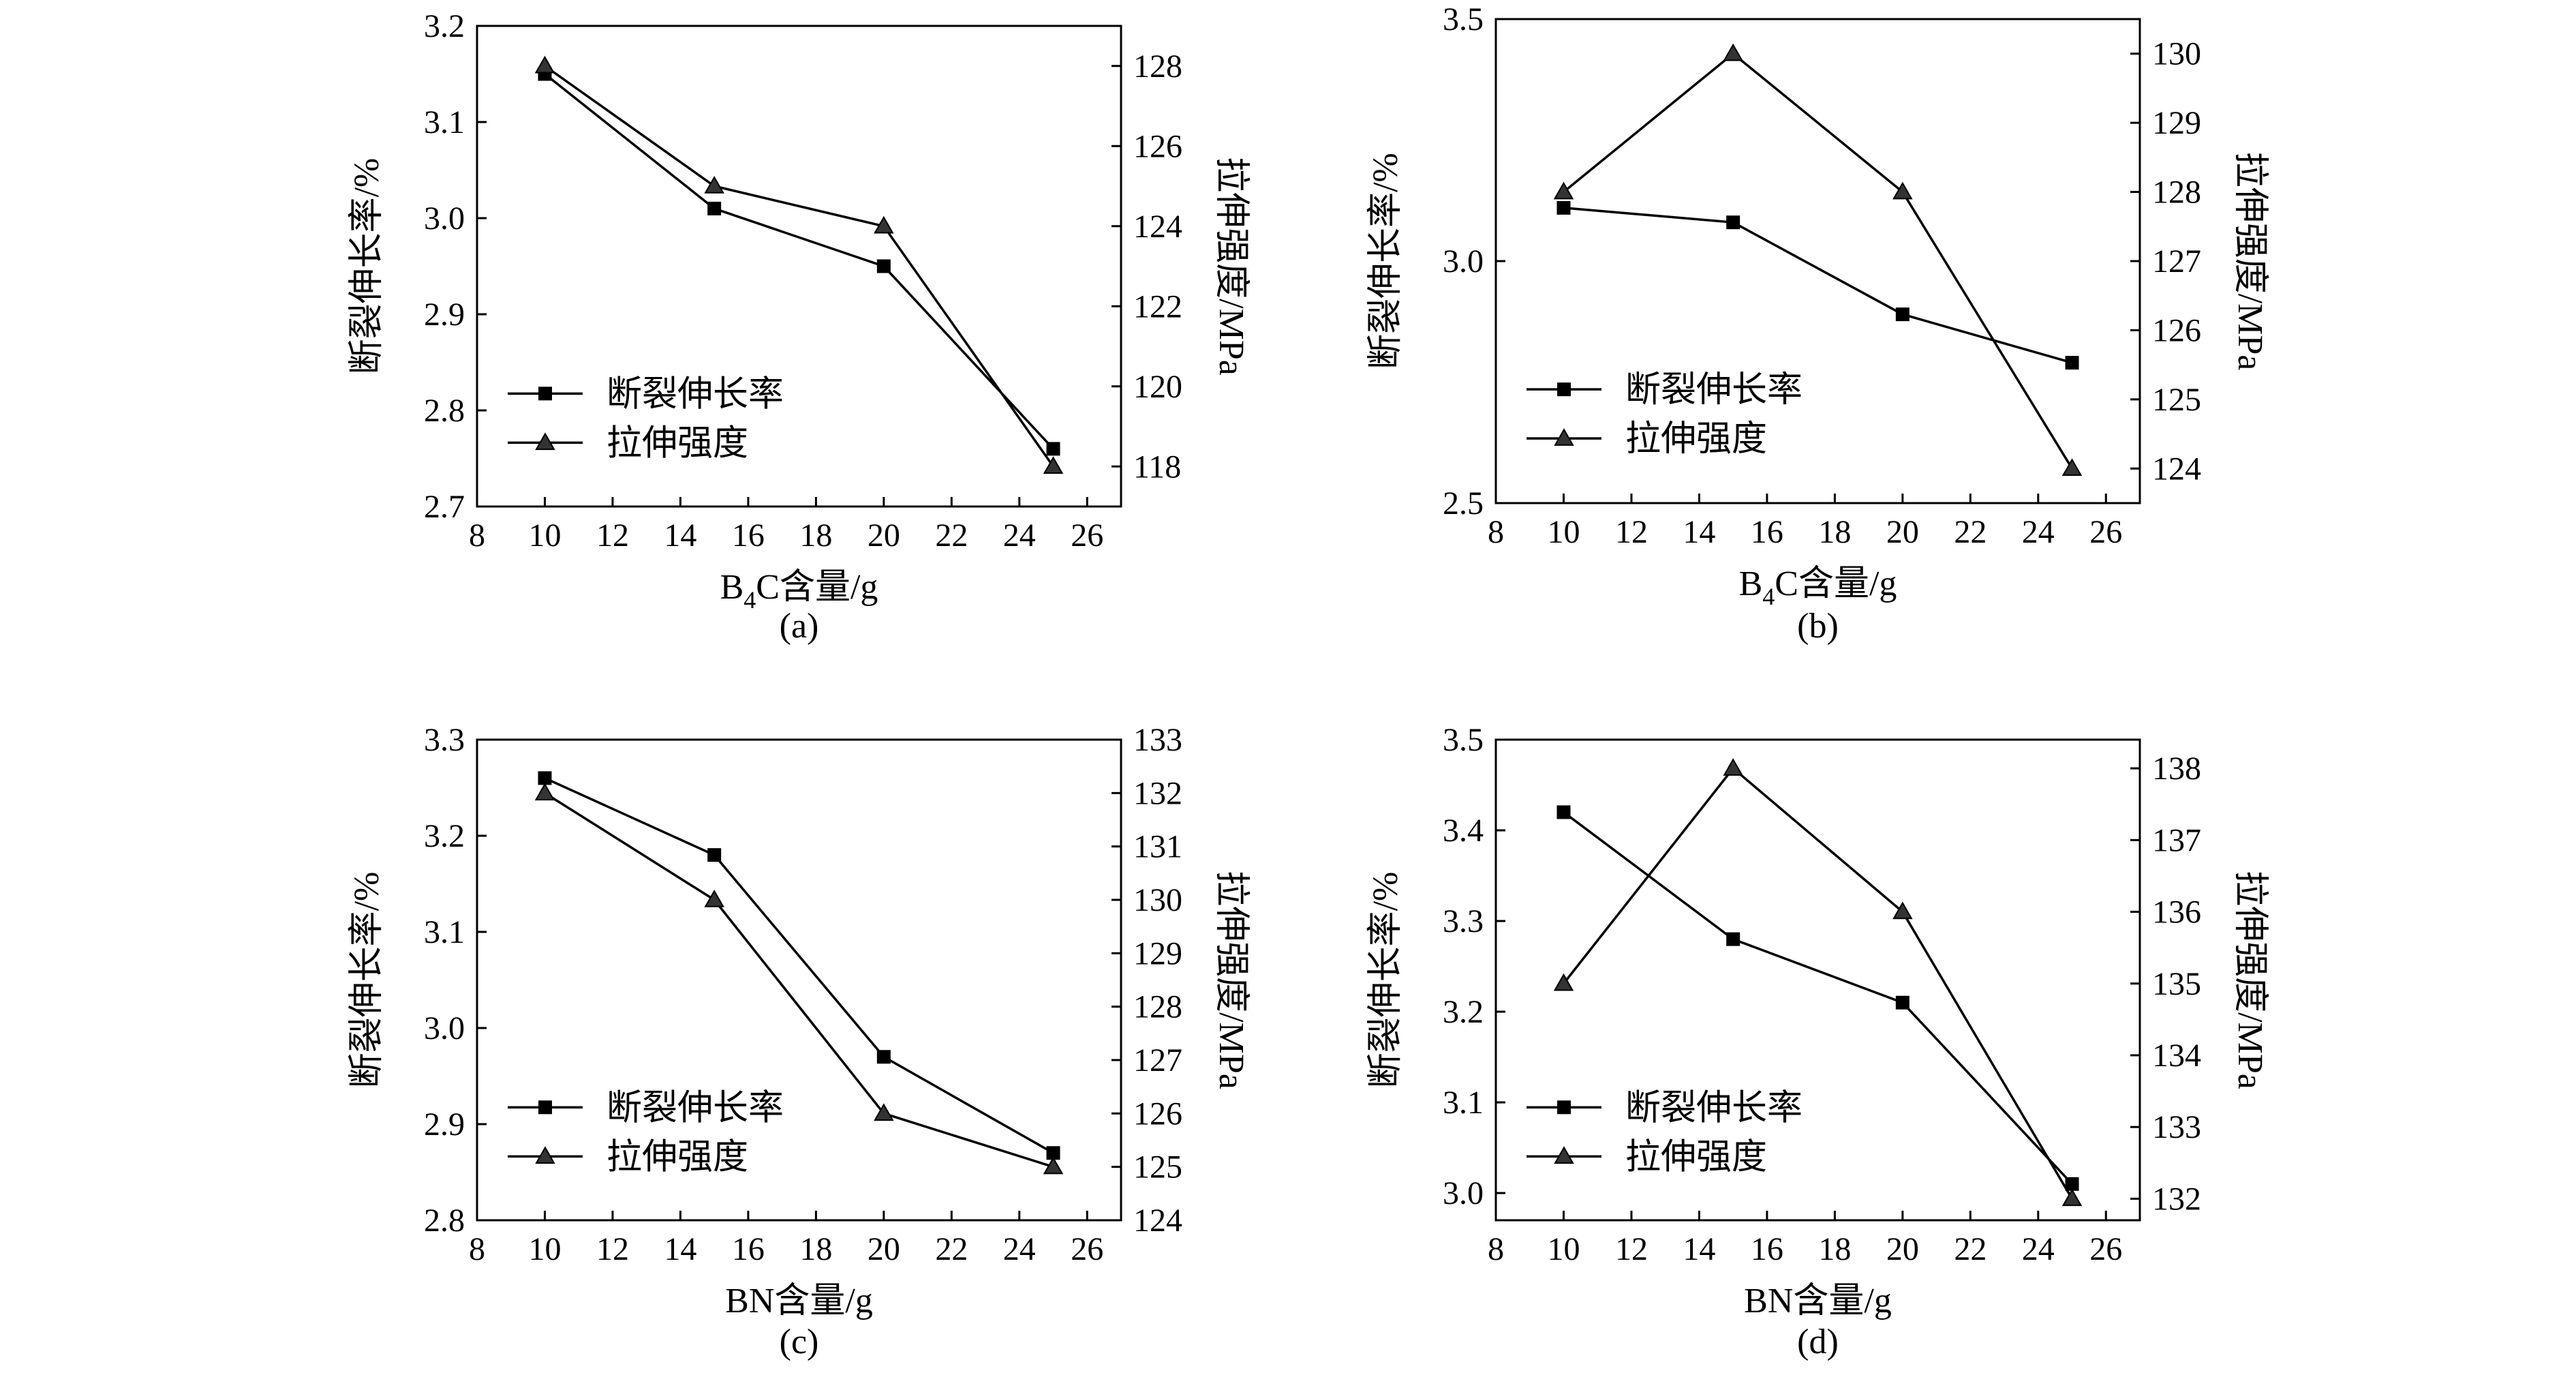 This screenshot has width=2576, height=1375. What do you see at coordinates (1463, 19) in the screenshot?
I see `y-left-tick-label: 3.5` at bounding box center [1463, 19].